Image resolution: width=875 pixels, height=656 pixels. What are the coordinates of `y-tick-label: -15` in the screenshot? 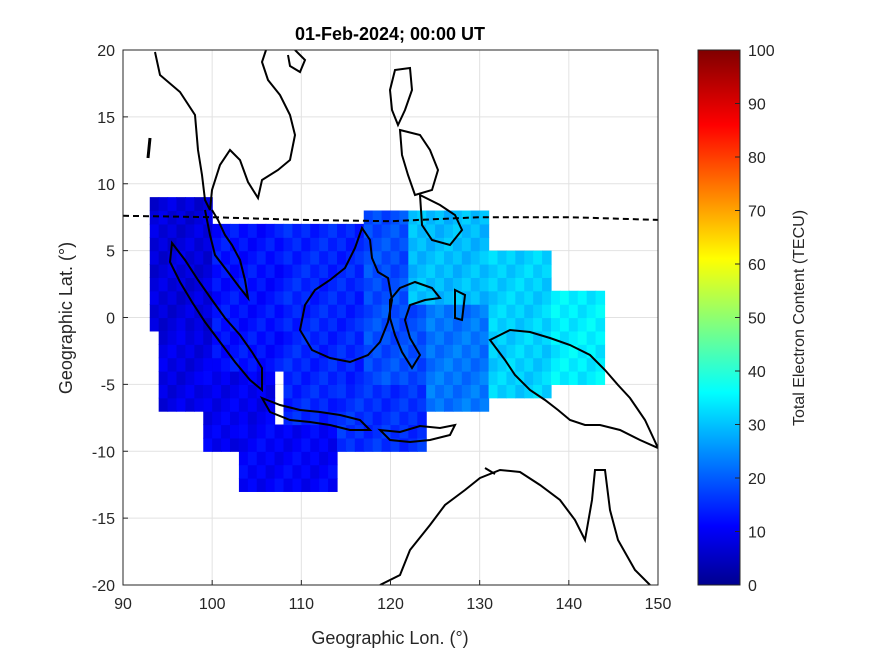 It's located at (103, 519).